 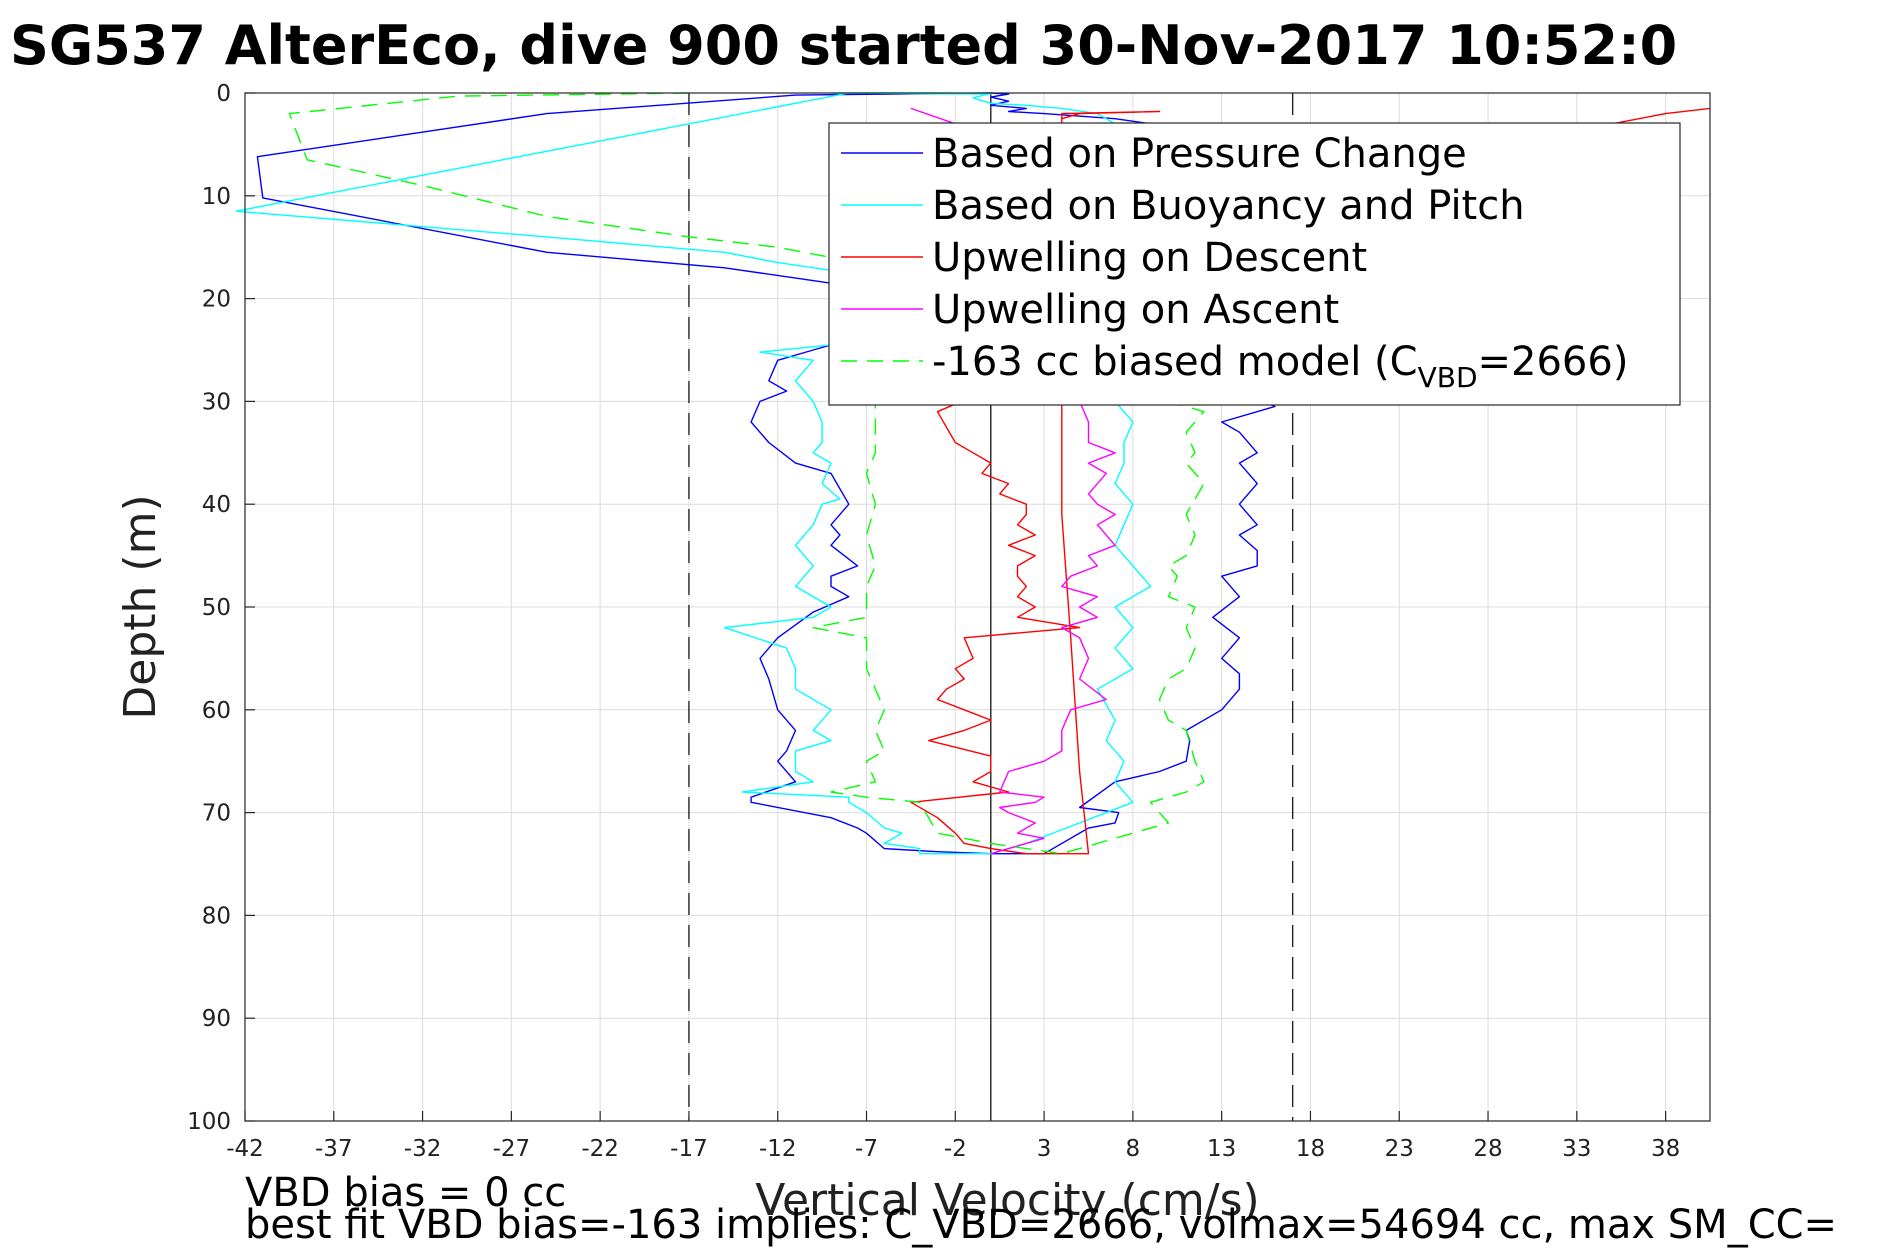 What do you see at coordinates (216, 608) in the screenshot?
I see `y-tick-label: 50` at bounding box center [216, 608].